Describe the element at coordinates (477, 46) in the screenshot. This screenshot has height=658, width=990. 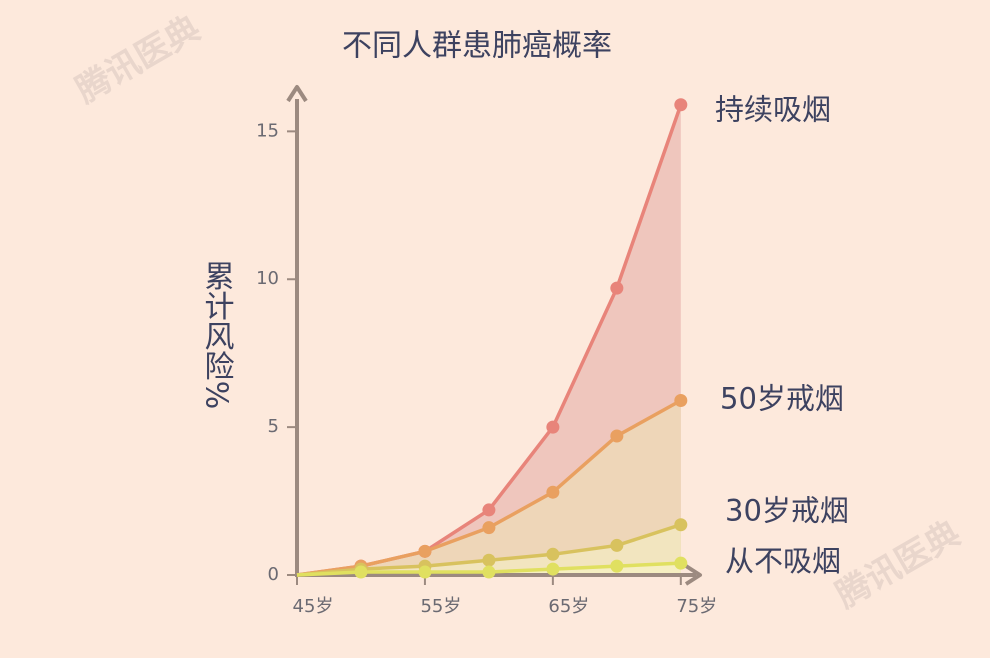
I see `chart-title: 不同人群患肺癌概率` at that location.